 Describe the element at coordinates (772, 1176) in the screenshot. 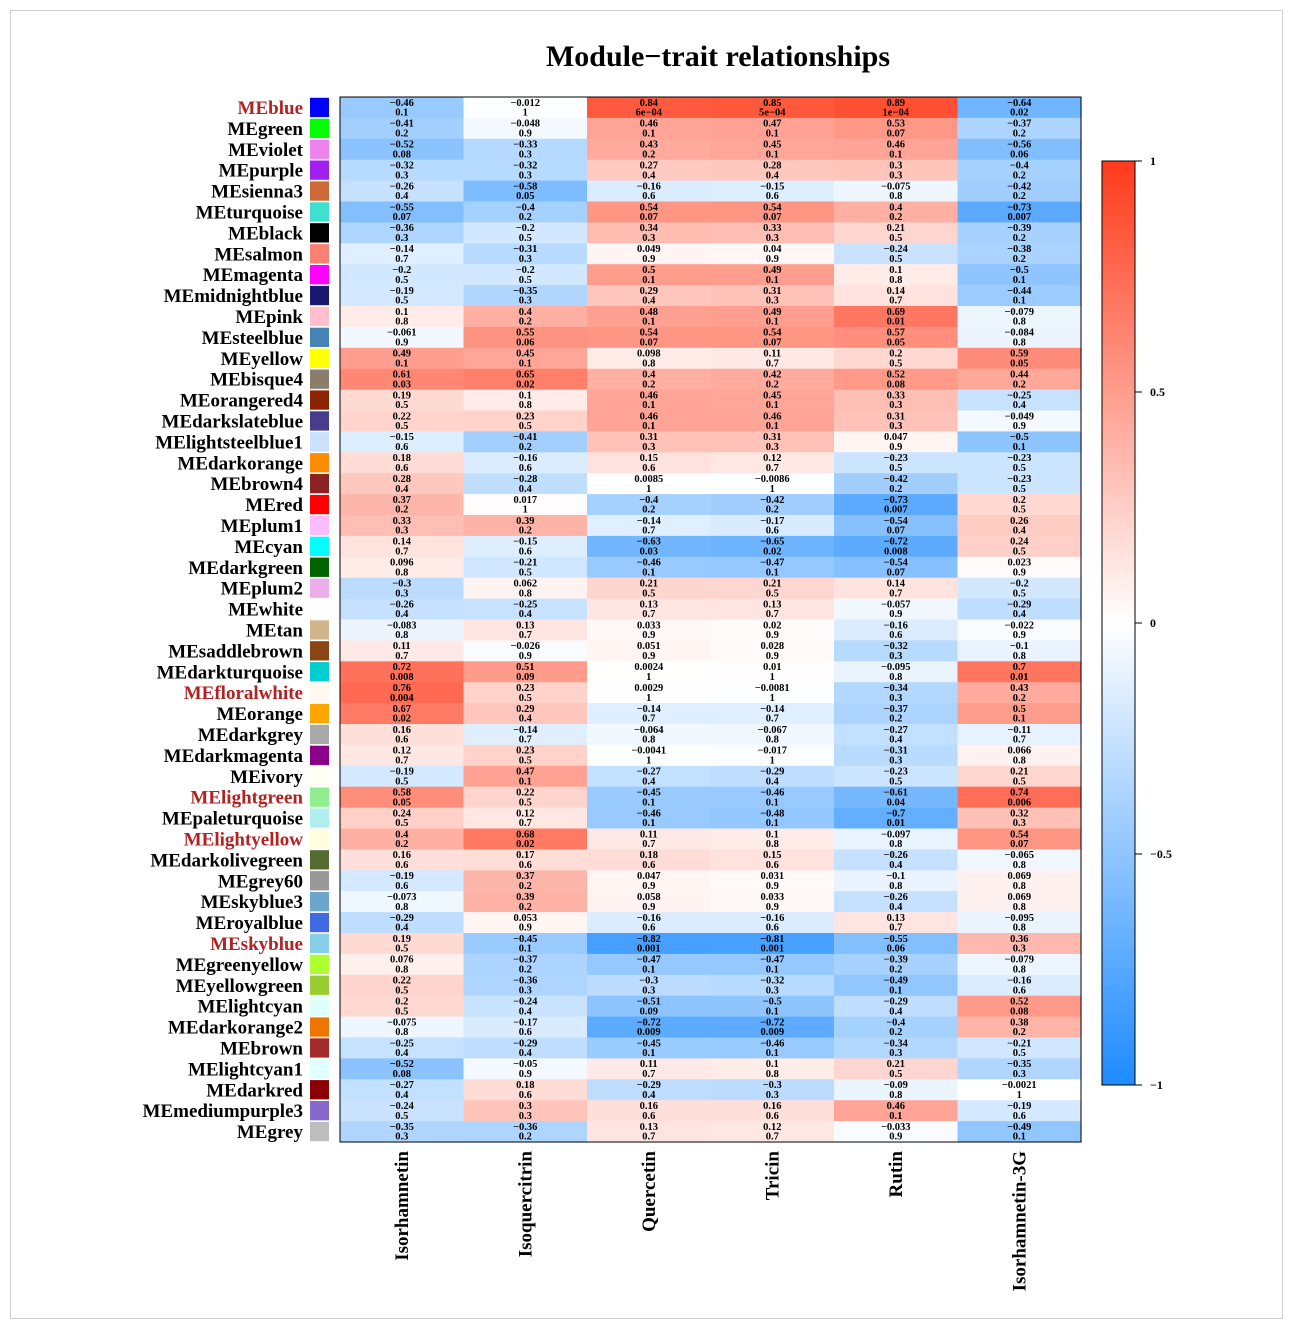

I see `trait-label: Tricin` at that location.